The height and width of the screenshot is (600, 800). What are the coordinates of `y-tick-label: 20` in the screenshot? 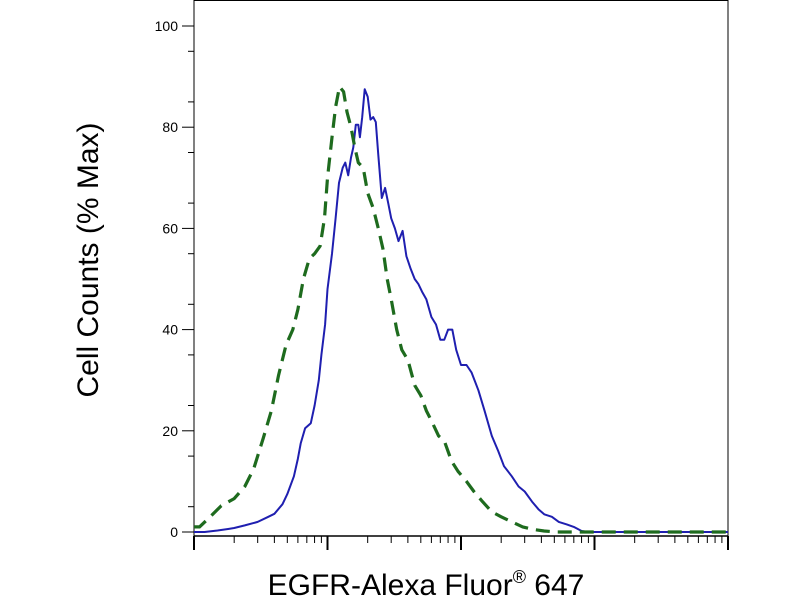 It's located at (170, 431).